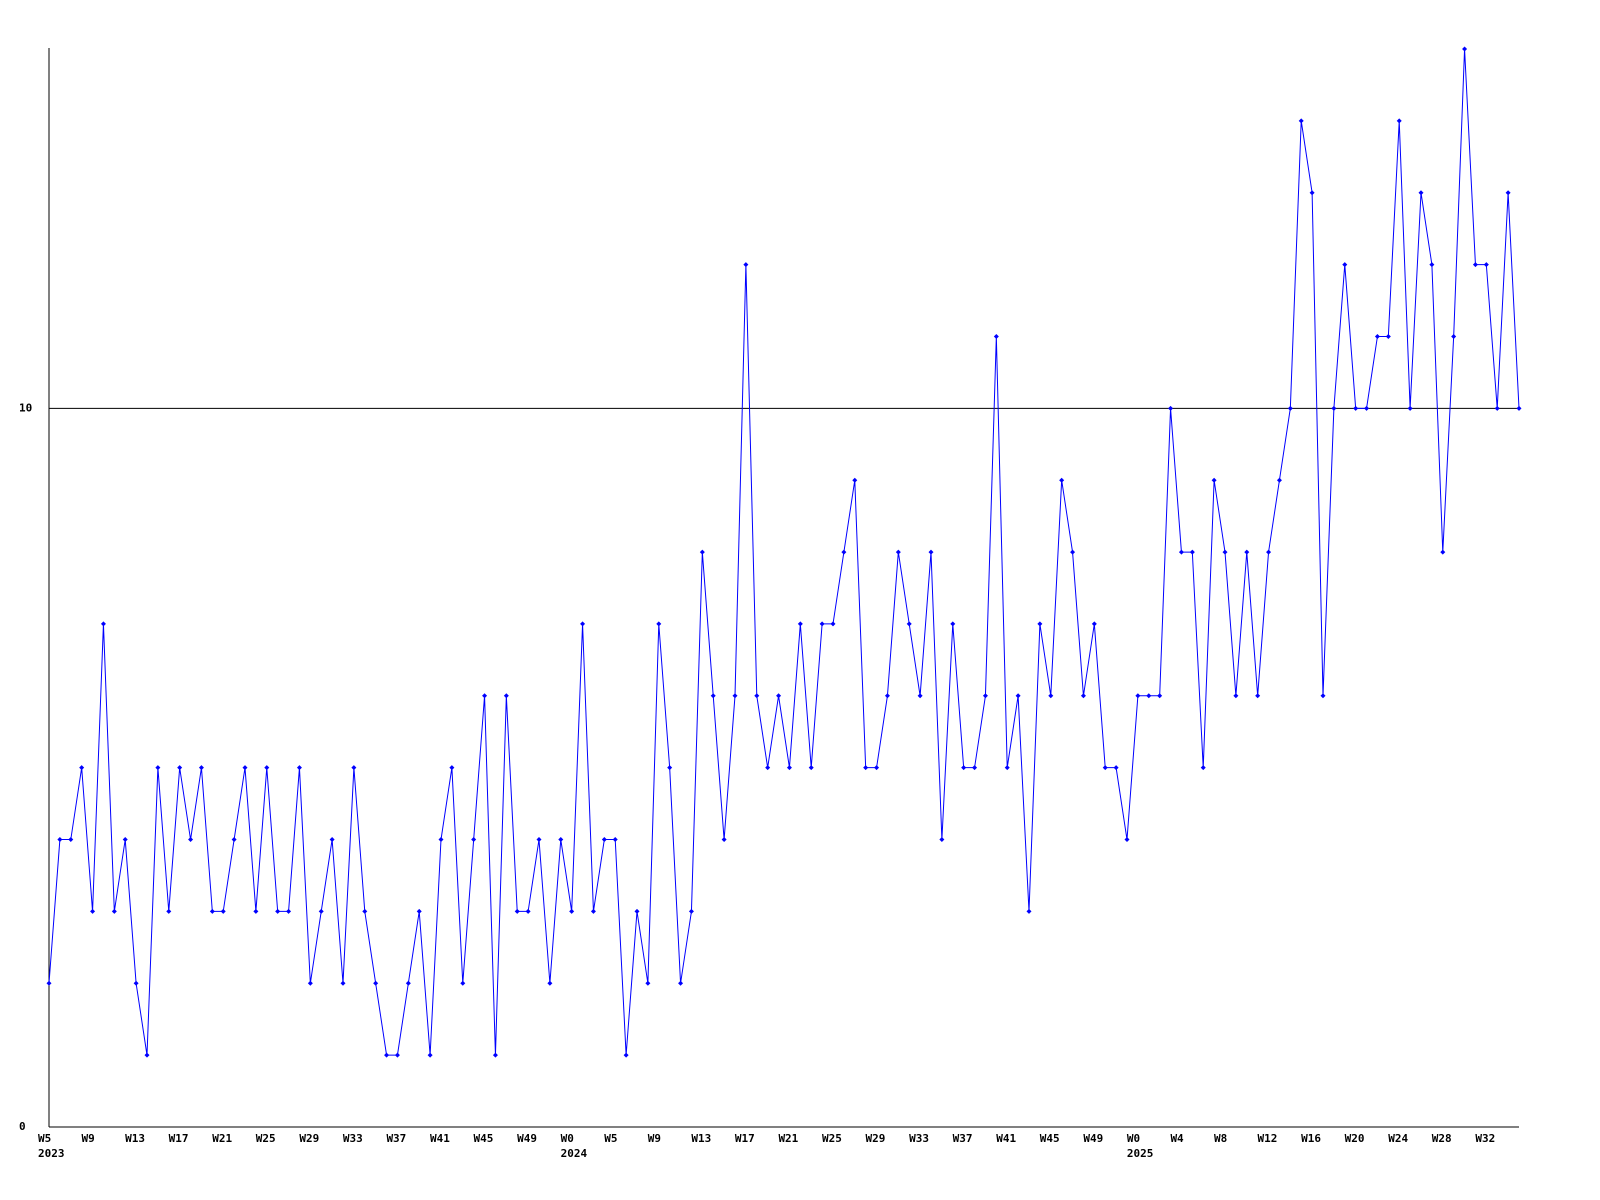 The image size is (1600, 1200). What do you see at coordinates (527, 1138) in the screenshot?
I see `x-tick-label: W49` at bounding box center [527, 1138].